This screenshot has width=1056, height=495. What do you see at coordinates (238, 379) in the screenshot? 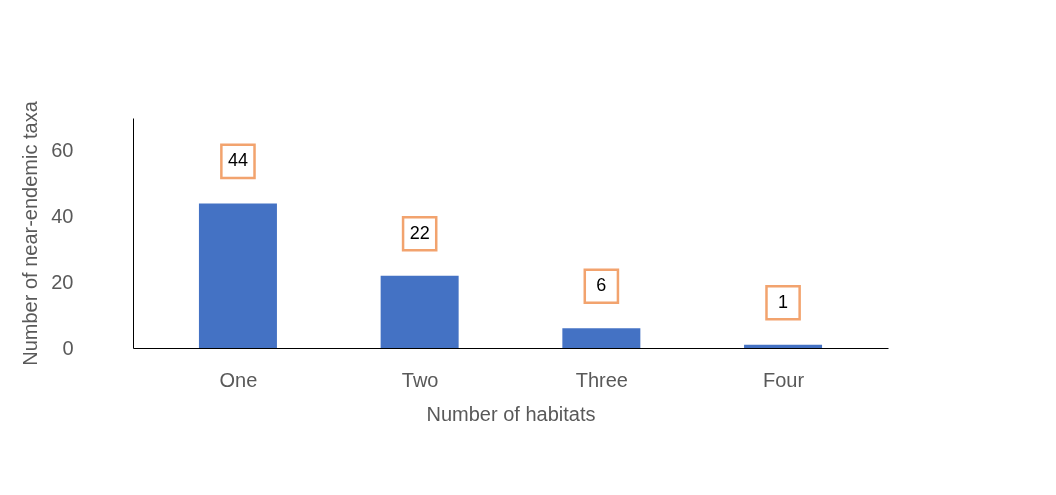
I see `x-tick-label: One` at bounding box center [238, 379].